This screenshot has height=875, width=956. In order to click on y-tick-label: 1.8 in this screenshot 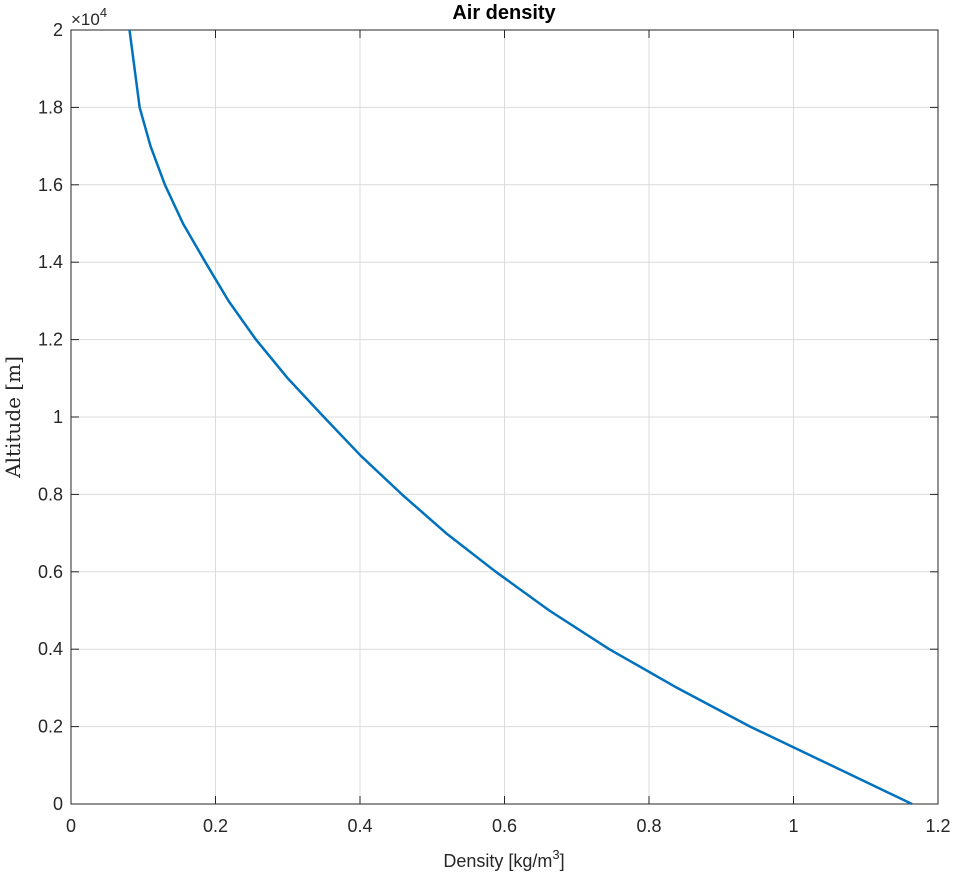, I will do `click(50, 107)`.